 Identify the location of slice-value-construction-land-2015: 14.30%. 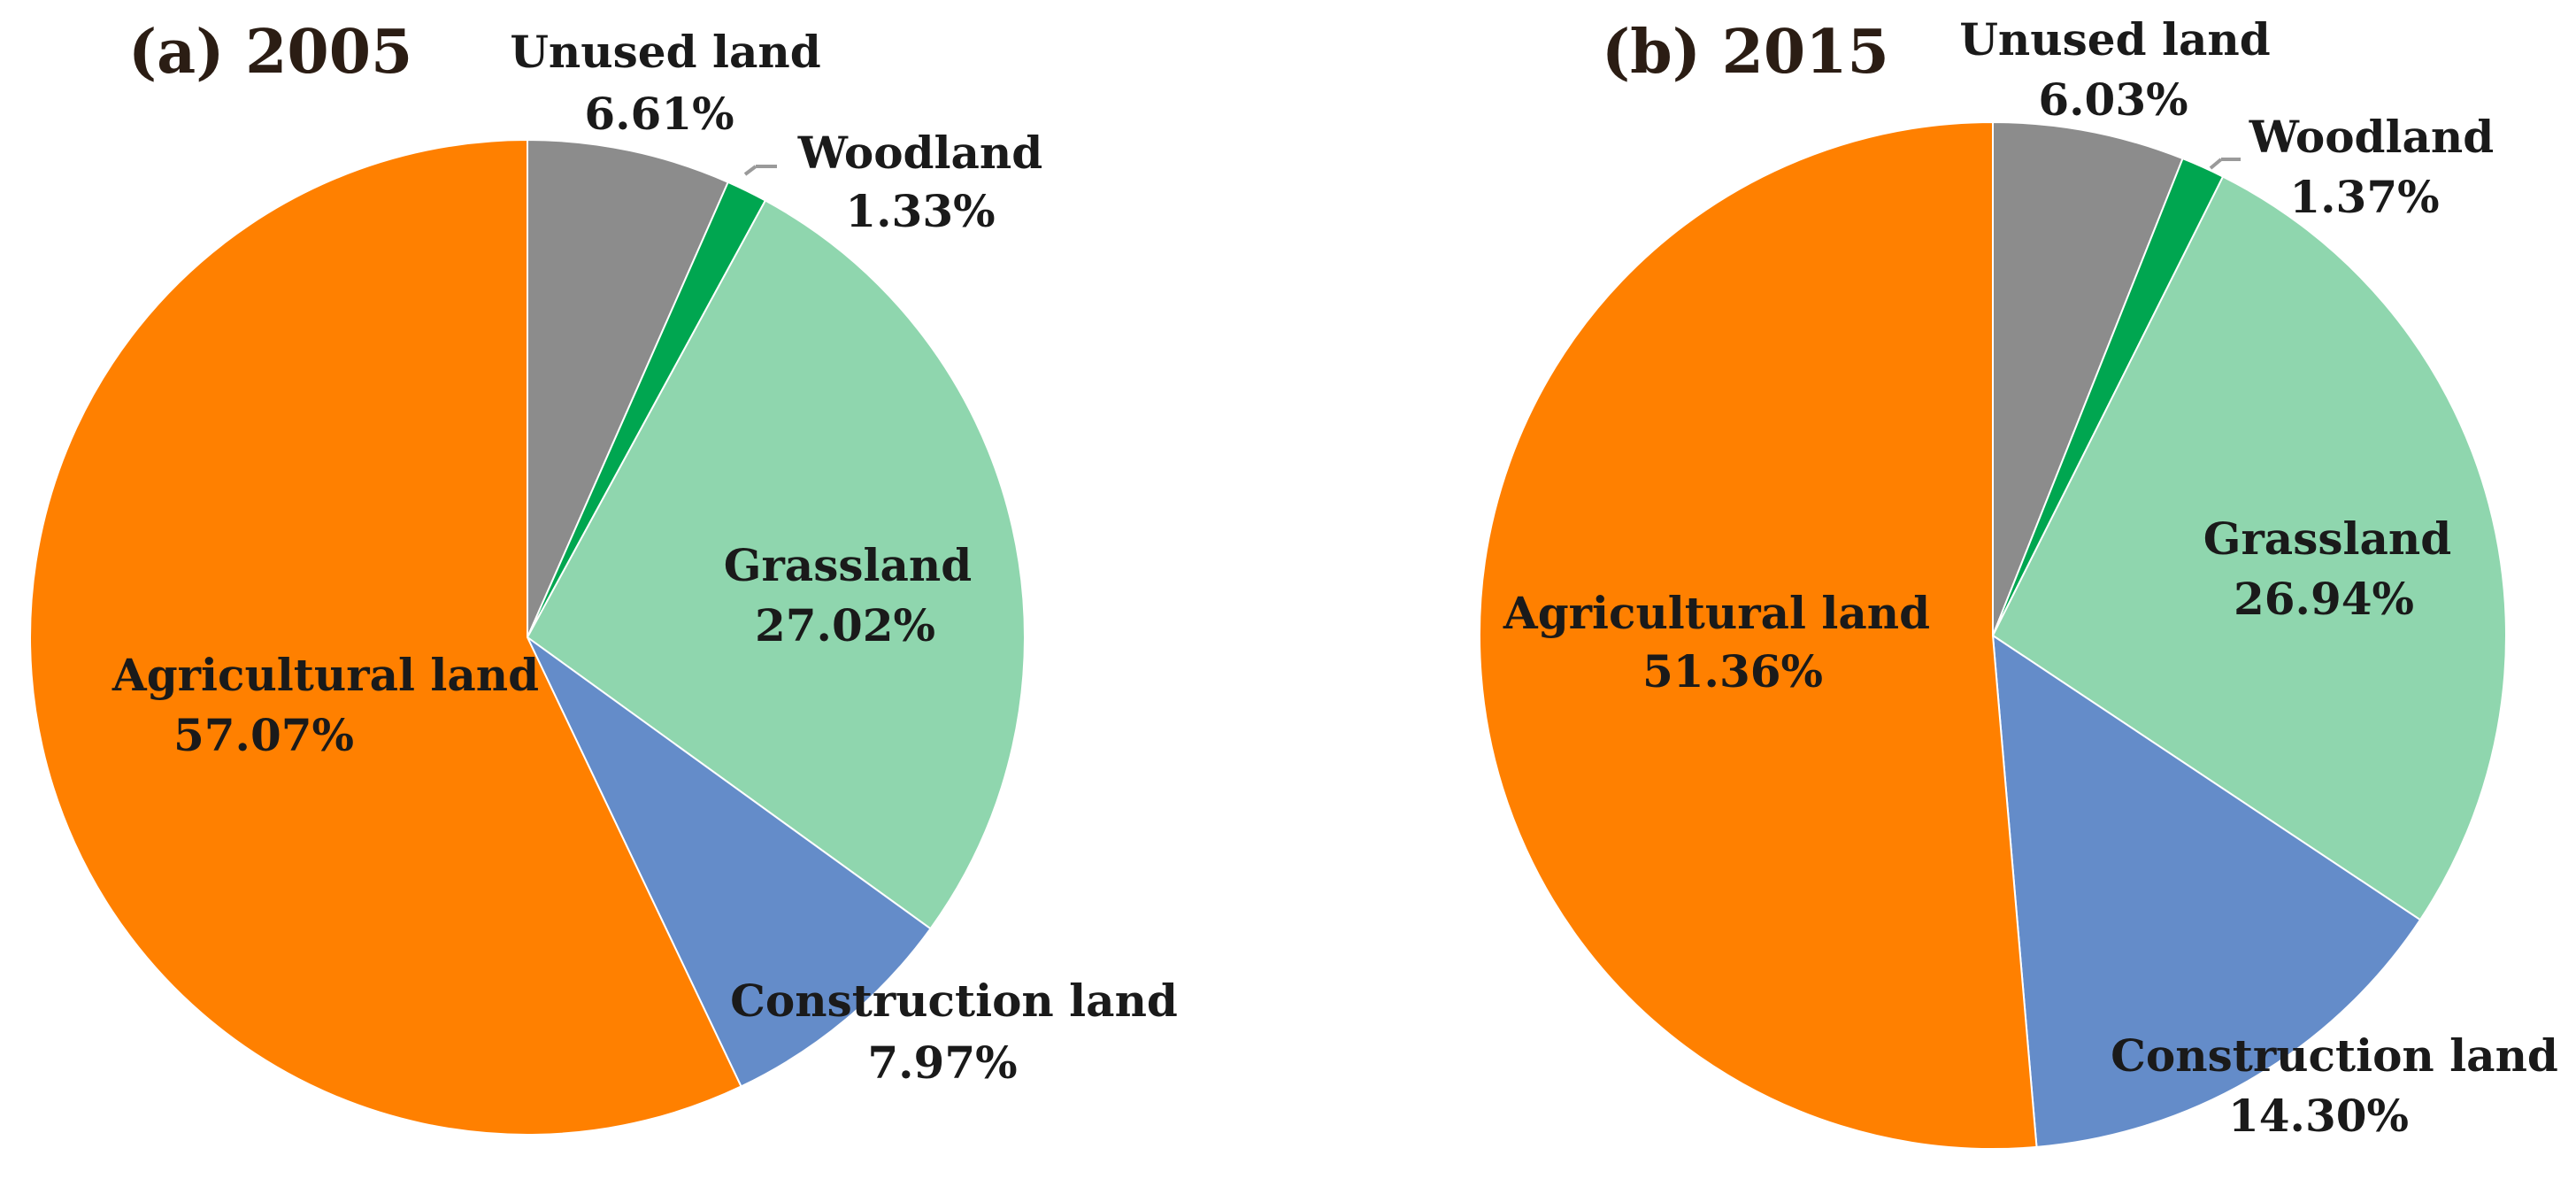
(2318, 1116).